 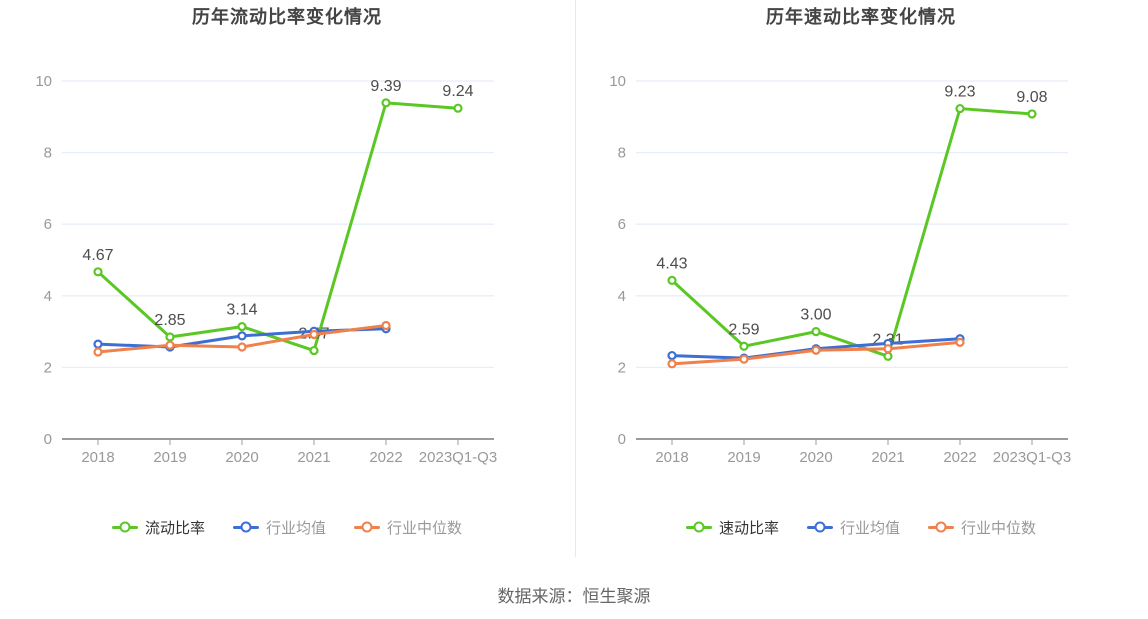 What do you see at coordinates (97, 255) in the screenshot?
I see `data-point-label: 4.67` at bounding box center [97, 255].